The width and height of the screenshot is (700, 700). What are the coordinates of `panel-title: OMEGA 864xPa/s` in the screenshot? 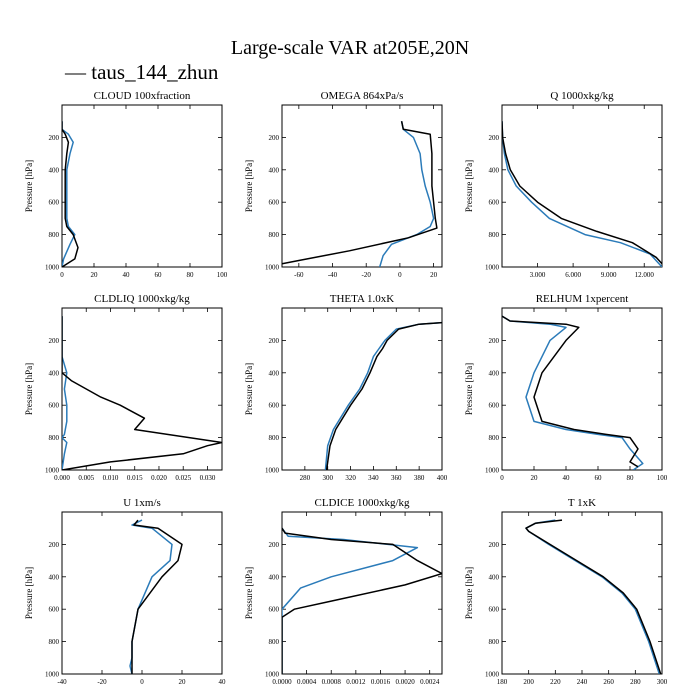 It's located at (362, 96).